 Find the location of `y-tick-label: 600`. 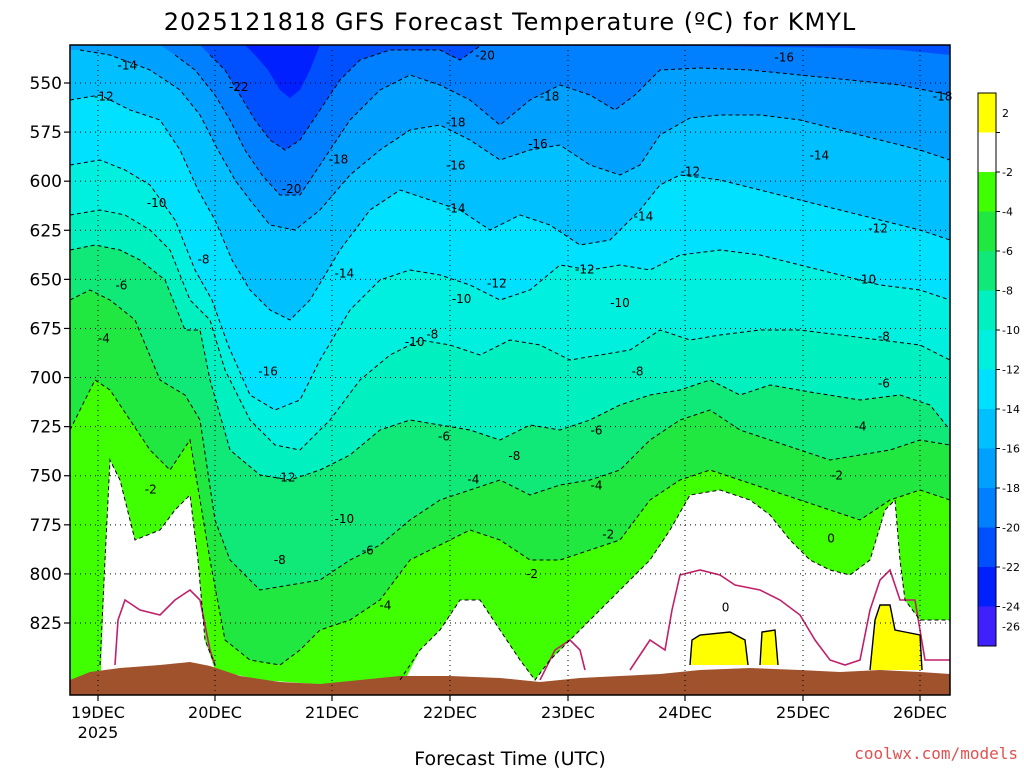

y-tick-label: 600 is located at coordinates (46, 182).